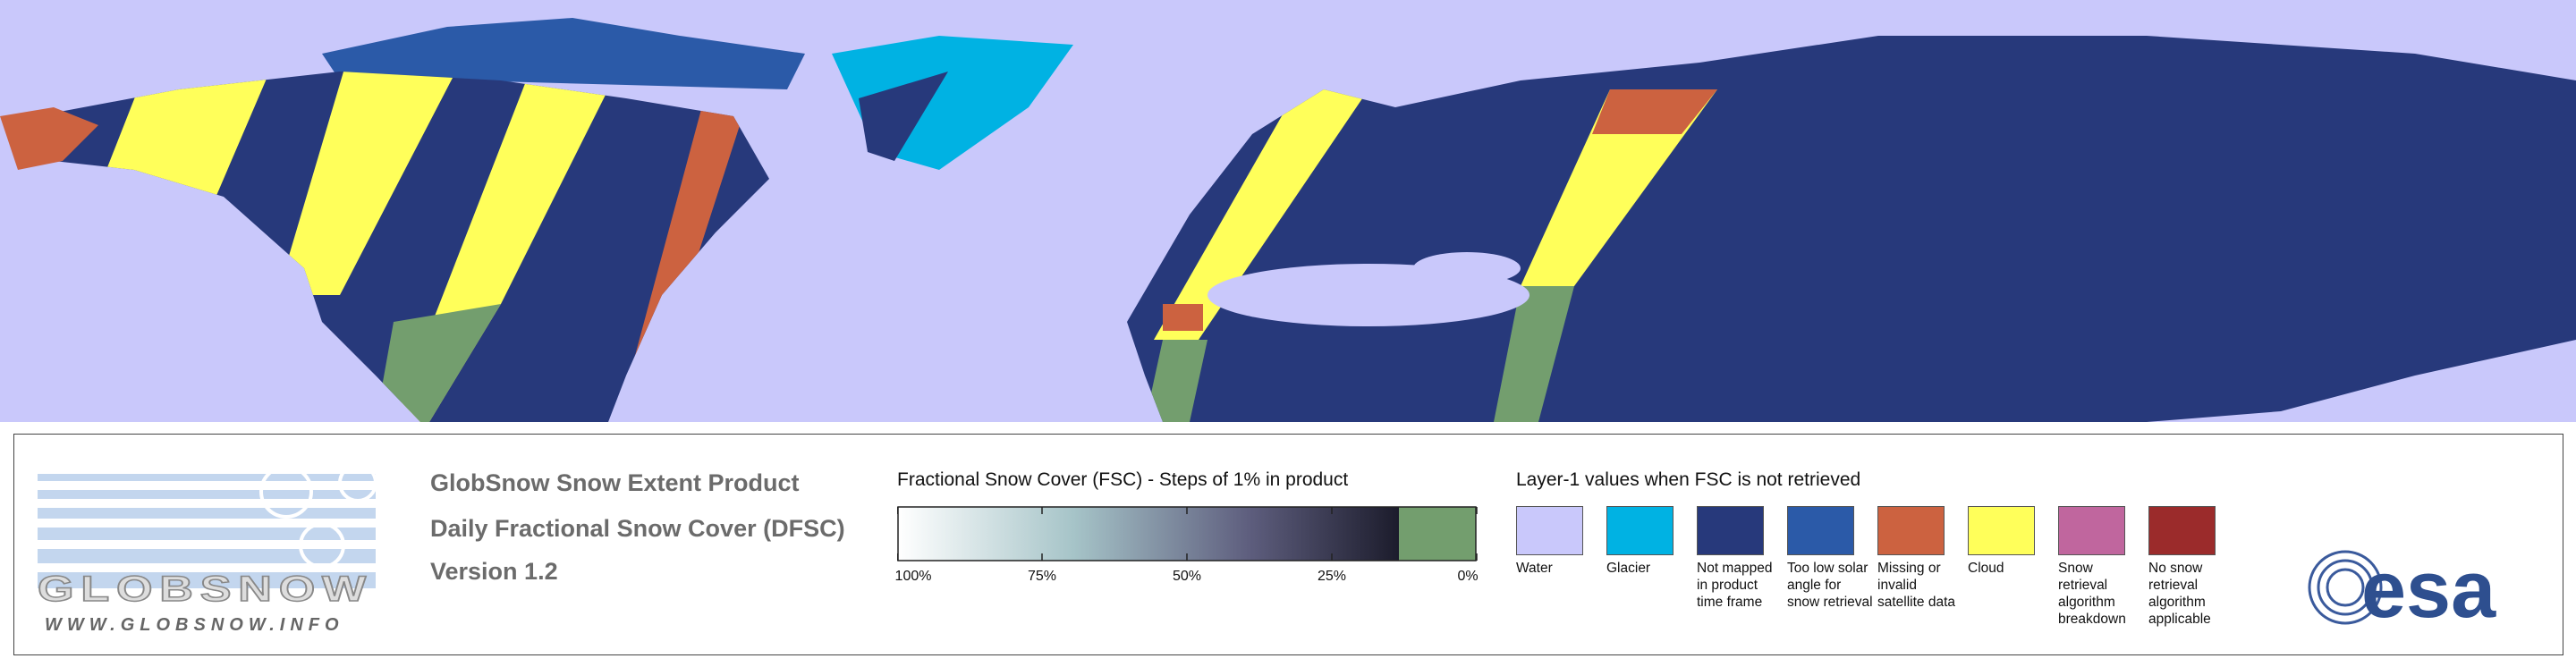 The height and width of the screenshot is (667, 2576). Describe the element at coordinates (1830, 585) in the screenshot. I see `class-label: Too low solar angle for snow retrieval` at that location.